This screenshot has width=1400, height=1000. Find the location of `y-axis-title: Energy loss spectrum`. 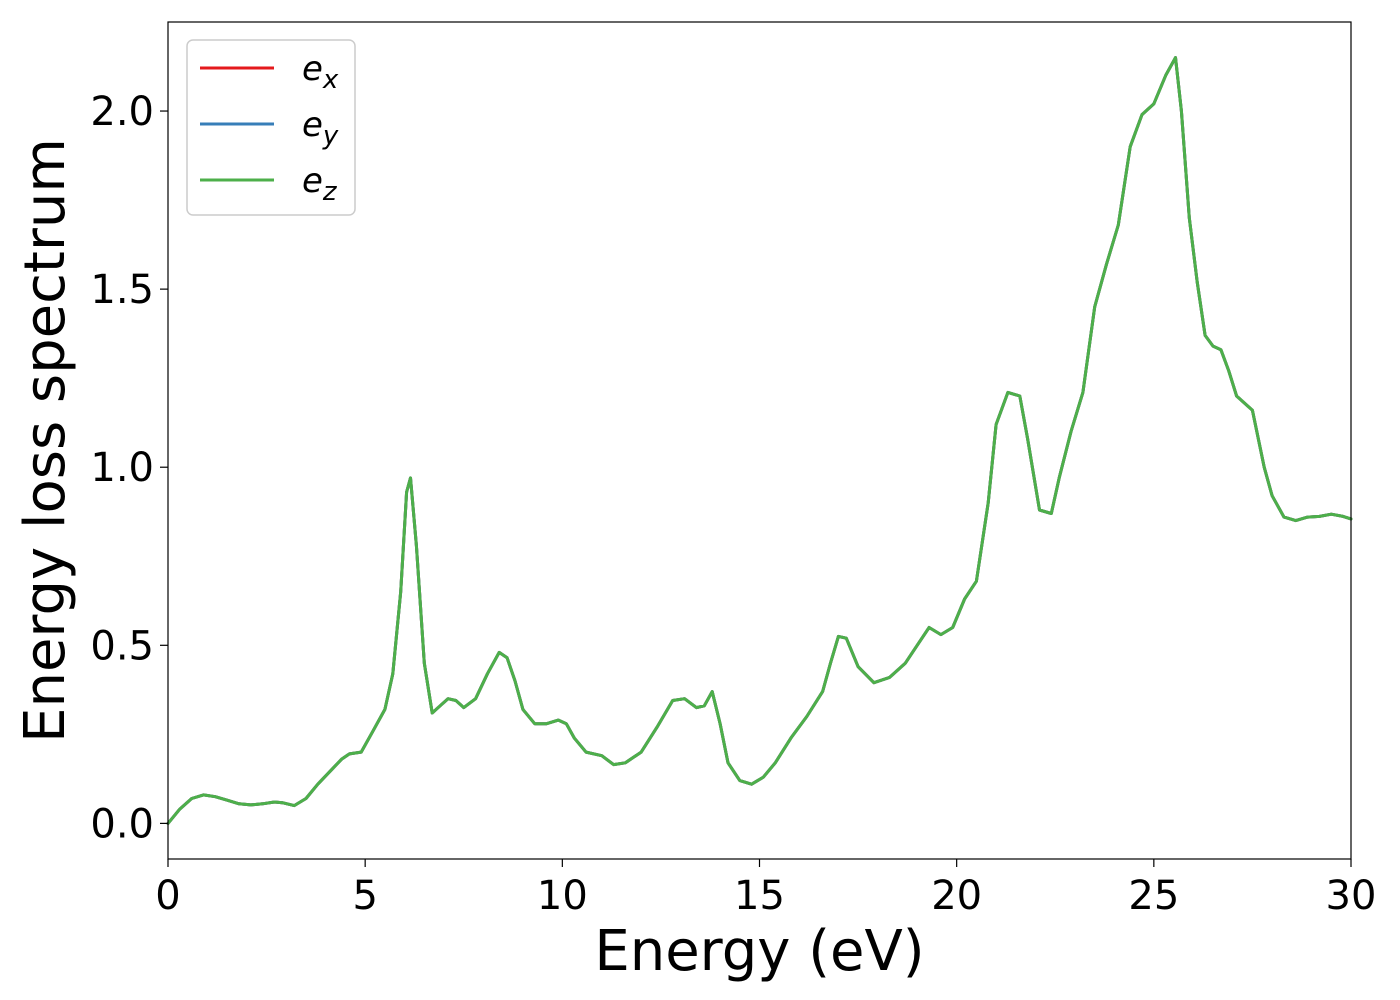

y-axis-title: Energy loss spectrum is located at coordinates (45, 440).